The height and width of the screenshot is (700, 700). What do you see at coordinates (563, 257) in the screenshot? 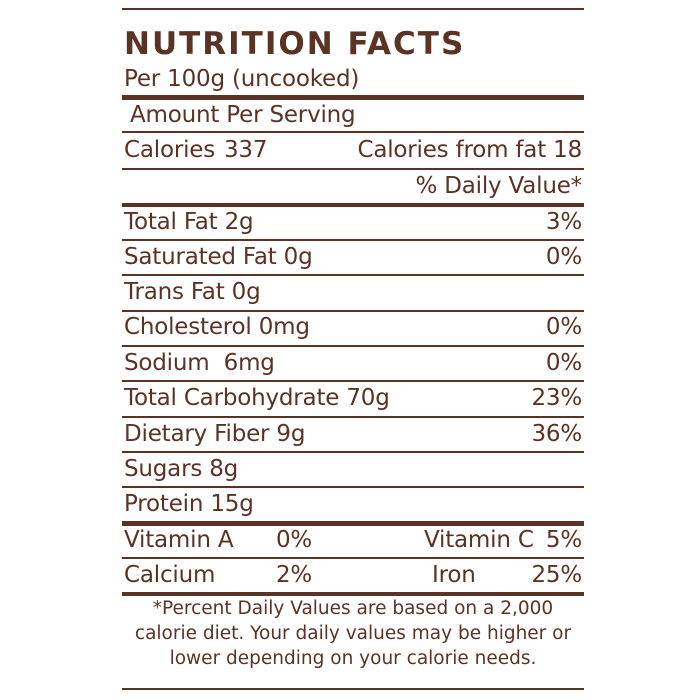
I see `nutrient-saturated-fat-dv: 0%` at bounding box center [563, 257].